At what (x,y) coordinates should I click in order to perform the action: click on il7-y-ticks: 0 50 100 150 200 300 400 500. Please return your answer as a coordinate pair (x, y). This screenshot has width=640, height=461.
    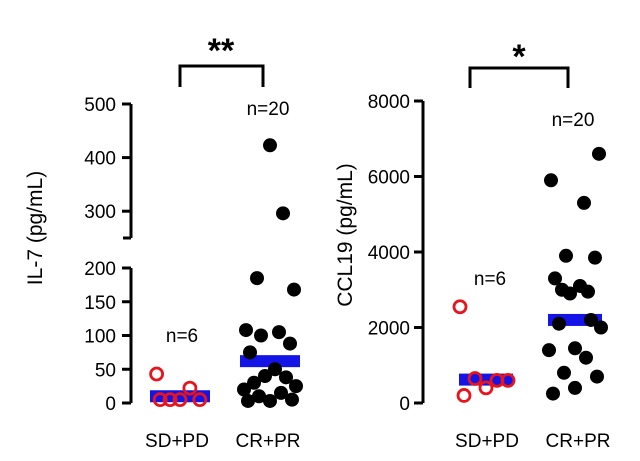
    Looking at the image, I should click on (107, 255).